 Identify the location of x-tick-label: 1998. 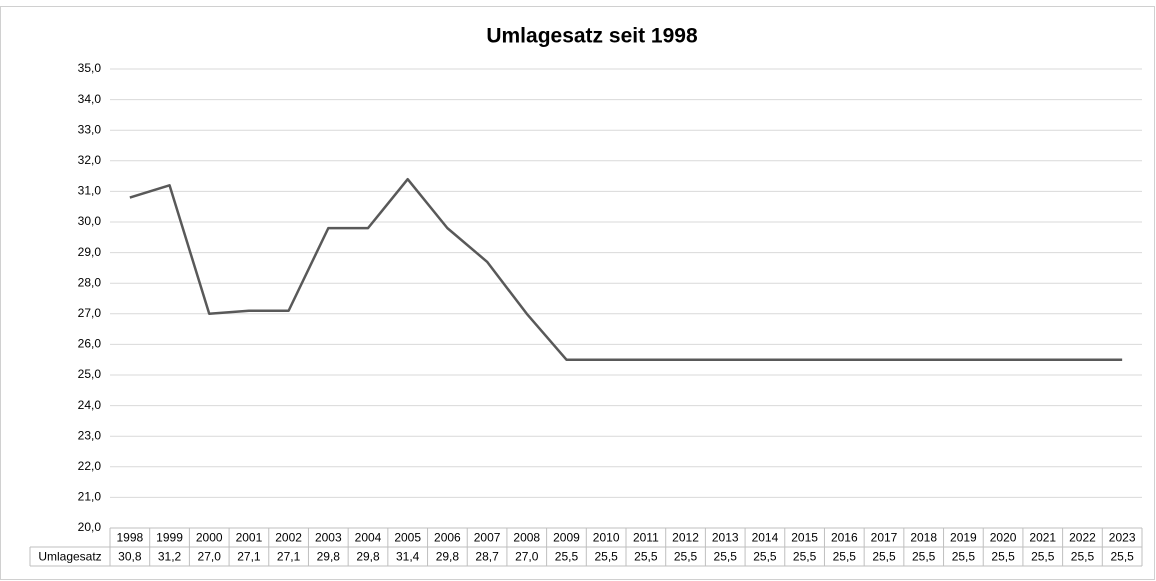
(129, 538).